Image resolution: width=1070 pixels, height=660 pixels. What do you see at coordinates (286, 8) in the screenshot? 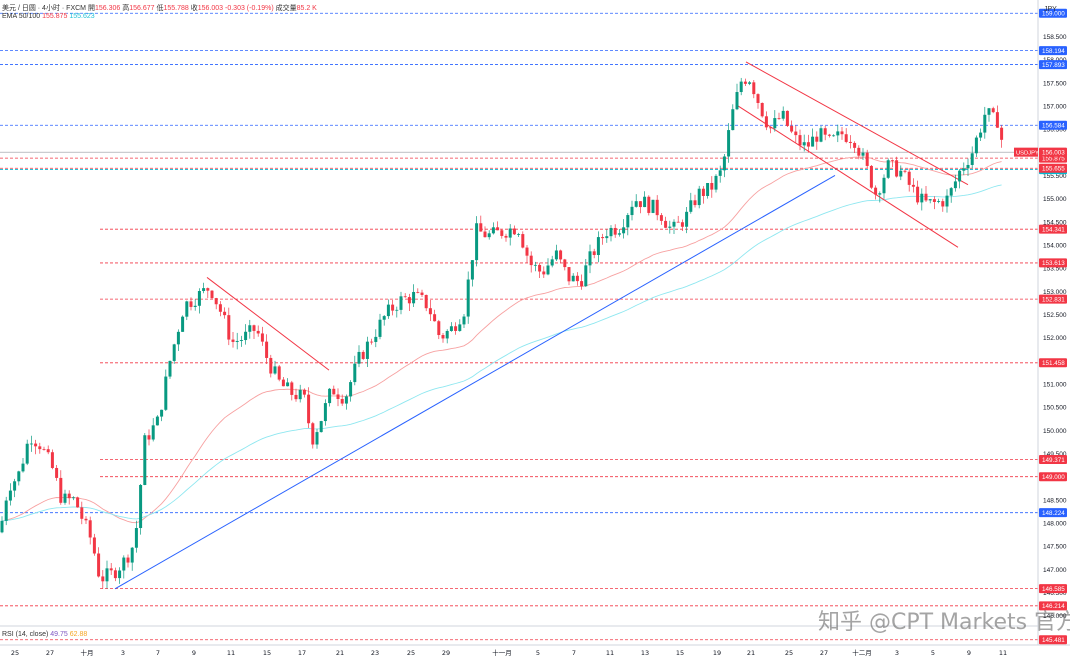
I see `volume-label: 成交量` at bounding box center [286, 8].